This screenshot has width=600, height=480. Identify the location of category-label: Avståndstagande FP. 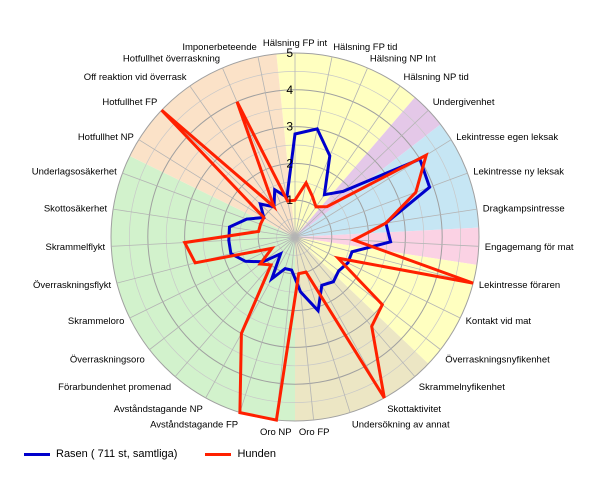
(194, 424).